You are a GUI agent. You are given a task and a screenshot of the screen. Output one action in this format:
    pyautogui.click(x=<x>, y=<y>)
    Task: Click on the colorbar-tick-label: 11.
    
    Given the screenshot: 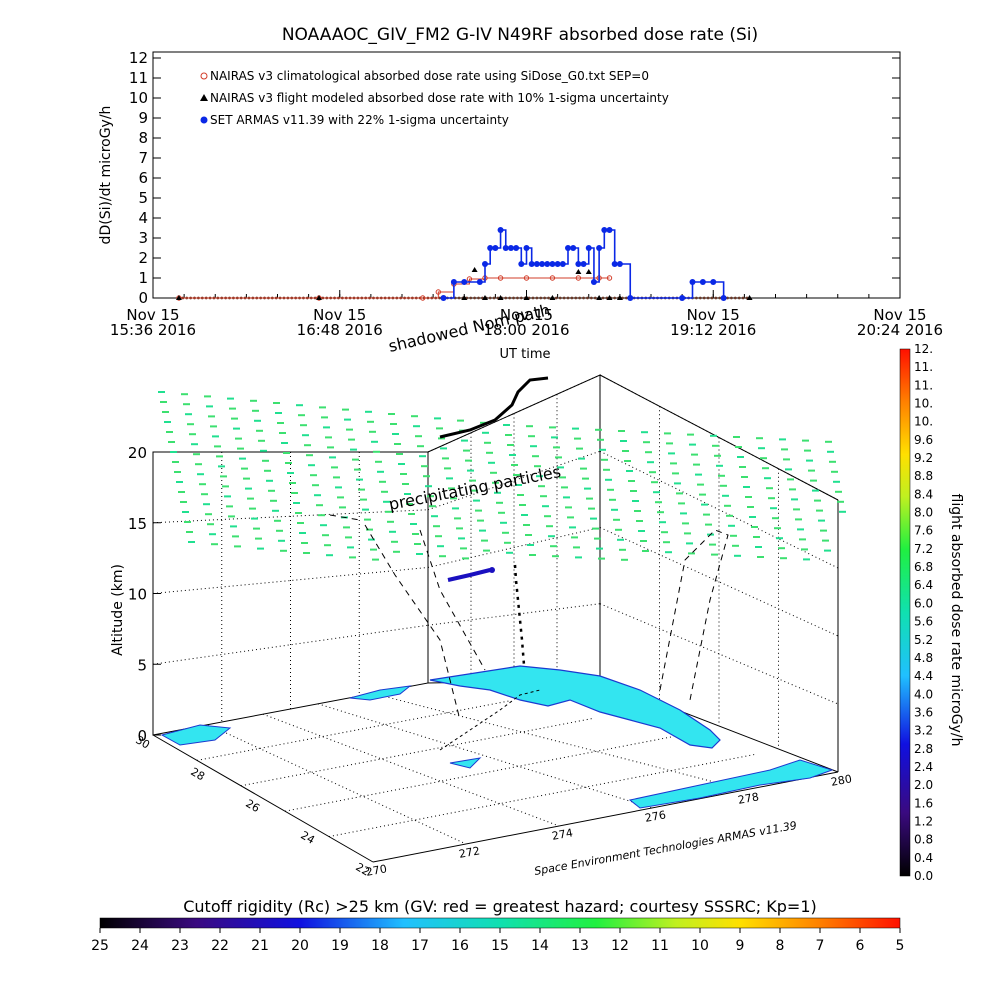 What is the action you would take?
    pyautogui.click(x=923, y=385)
    